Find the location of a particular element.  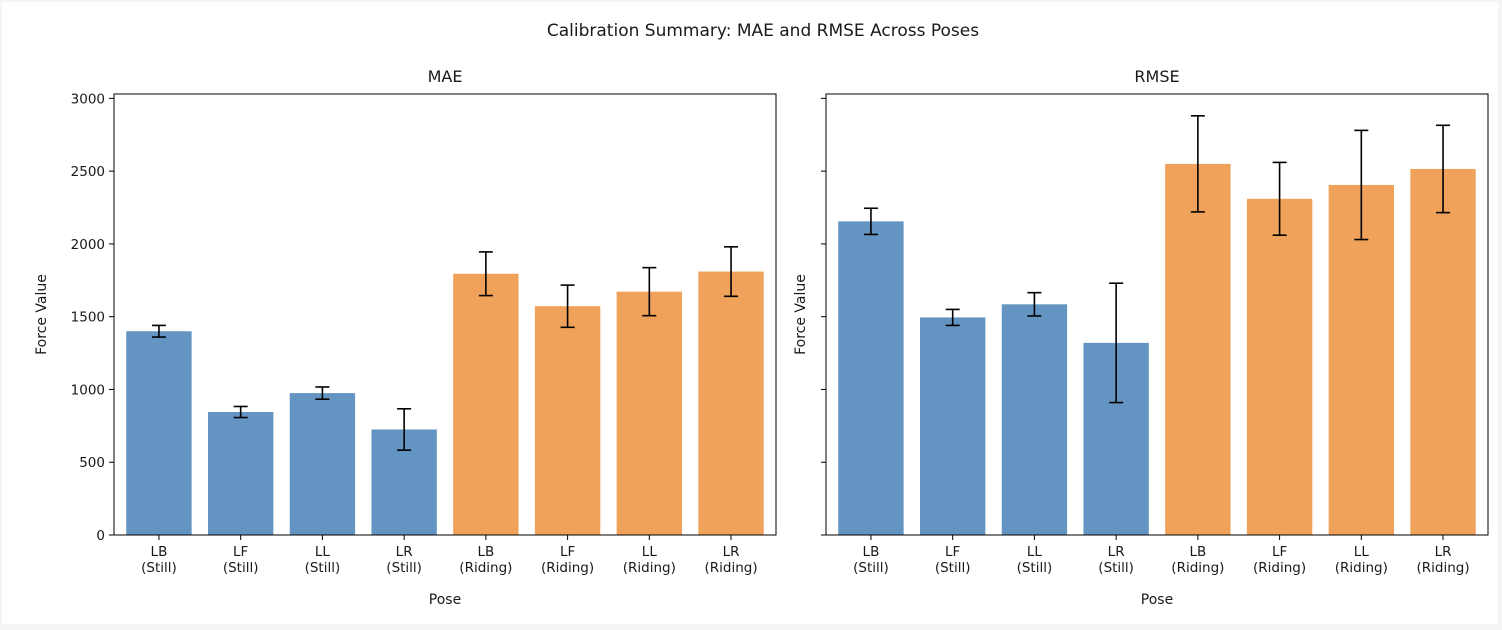

y-tick-label: 1500 is located at coordinates (88, 318).